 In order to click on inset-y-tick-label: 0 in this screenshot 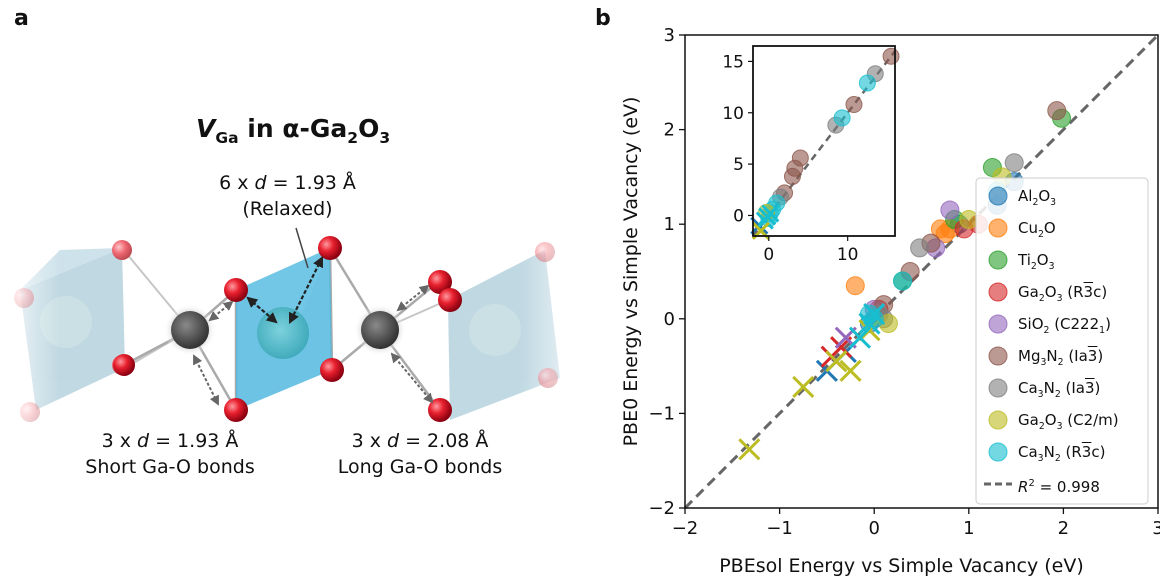, I will do `click(738, 216)`.